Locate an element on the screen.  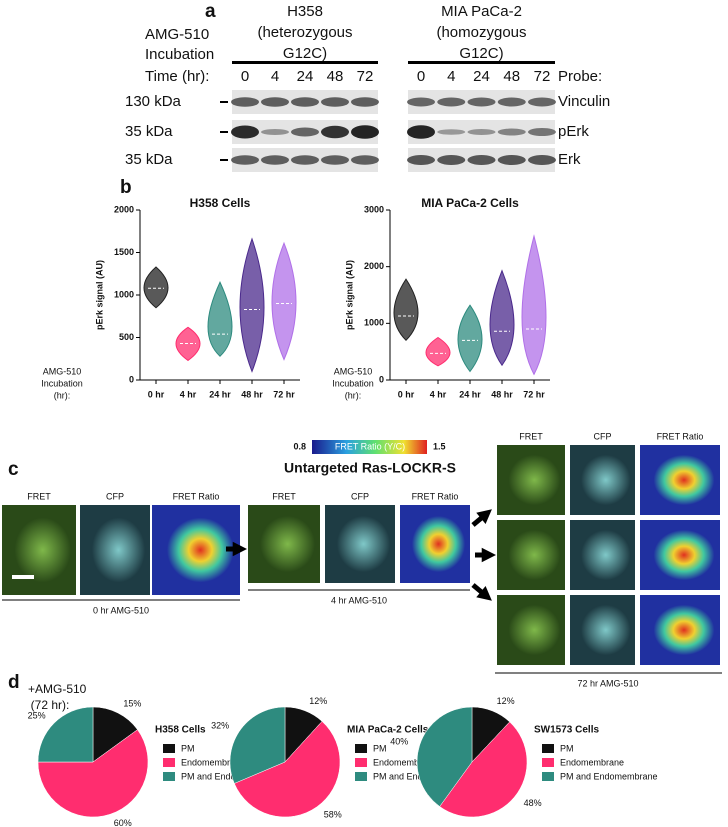
x-tick-label: 0 hr is located at coordinates (406, 394).